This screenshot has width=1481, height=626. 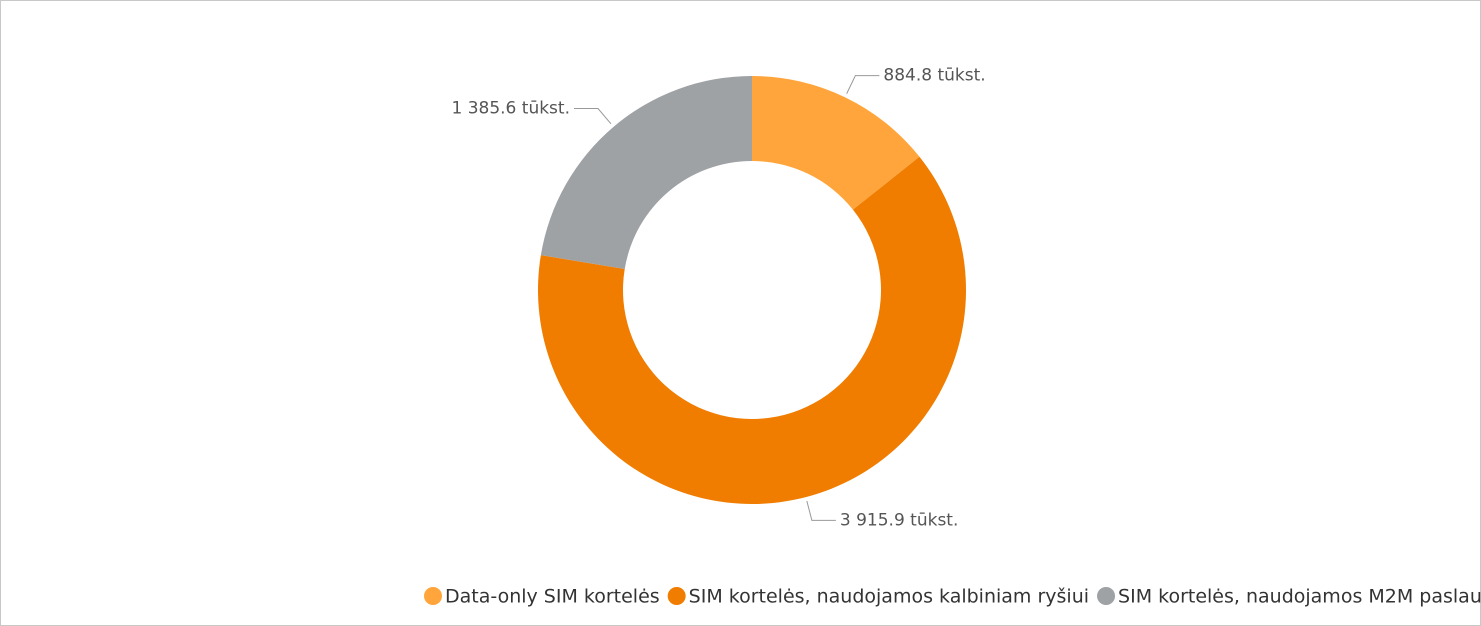 What do you see at coordinates (552, 597) in the screenshot?
I see `legend-label: Data-only SIM kortelės` at bounding box center [552, 597].